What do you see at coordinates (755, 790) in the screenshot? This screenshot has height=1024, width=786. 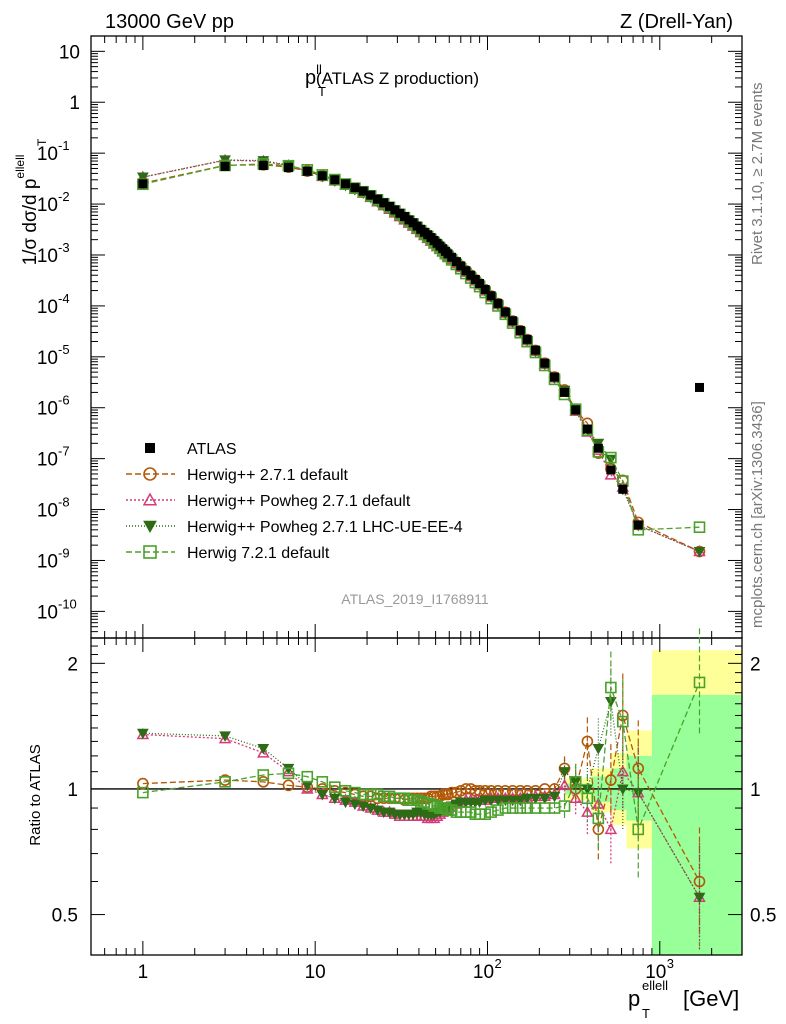 I see `ratio-tick-label-right: 1` at bounding box center [755, 790].